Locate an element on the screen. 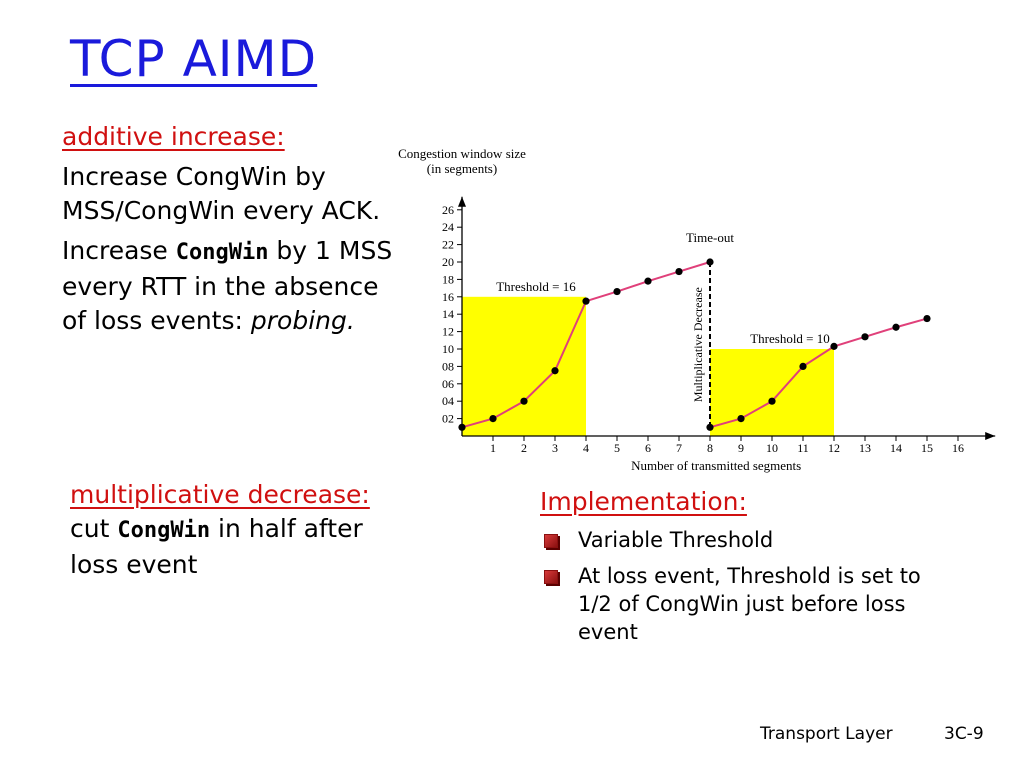 The height and width of the screenshot is (768, 1024). x-tick-label: 12 is located at coordinates (834, 448).